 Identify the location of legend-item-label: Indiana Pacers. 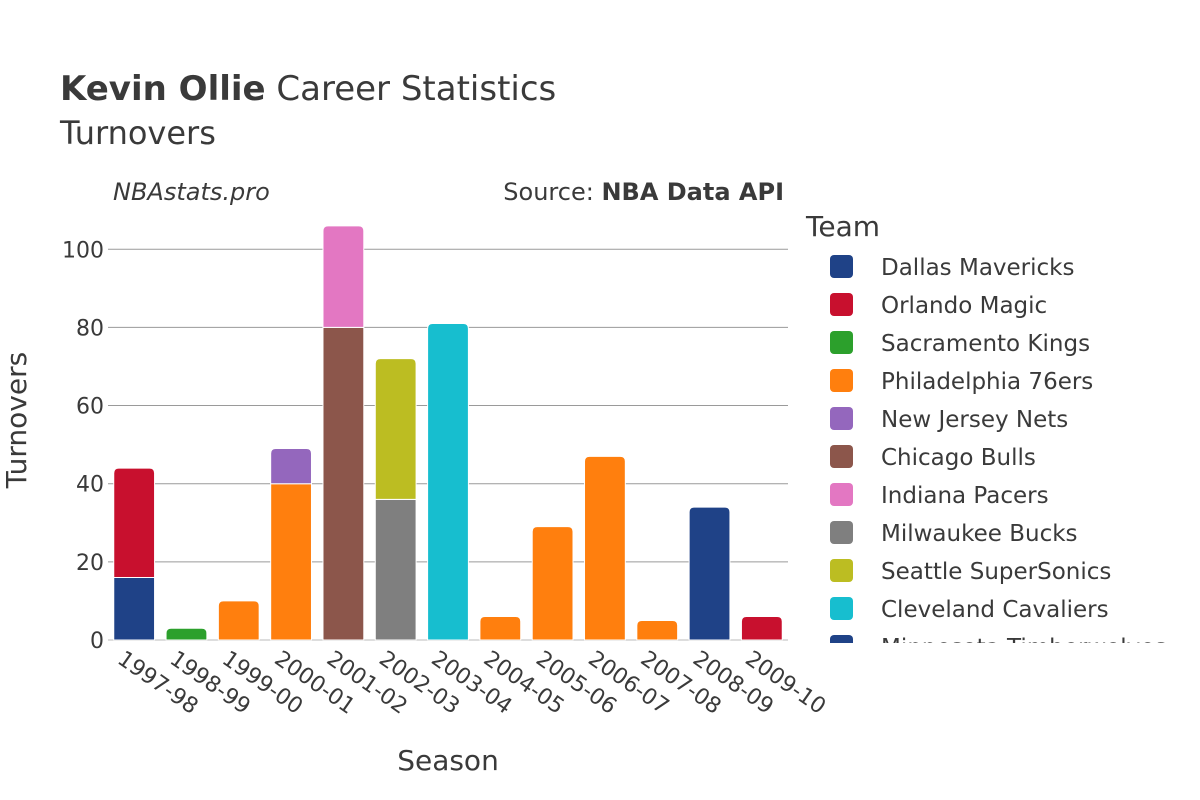
(965, 496).